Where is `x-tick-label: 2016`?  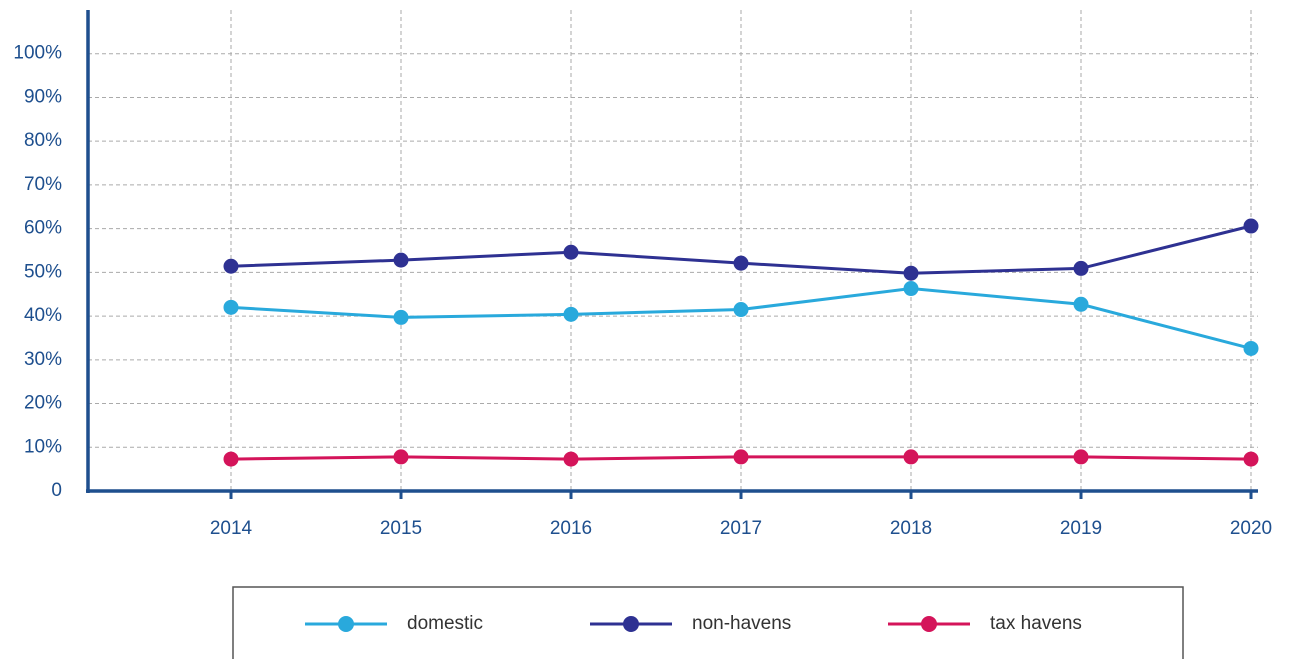
x-tick-label: 2016 is located at coordinates (571, 528).